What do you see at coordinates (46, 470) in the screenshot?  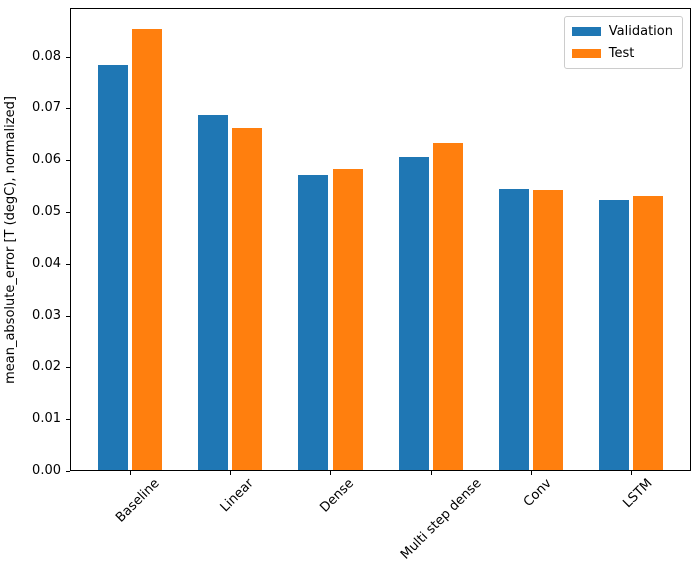 I see `y-tick-label: 0.00` at bounding box center [46, 470].